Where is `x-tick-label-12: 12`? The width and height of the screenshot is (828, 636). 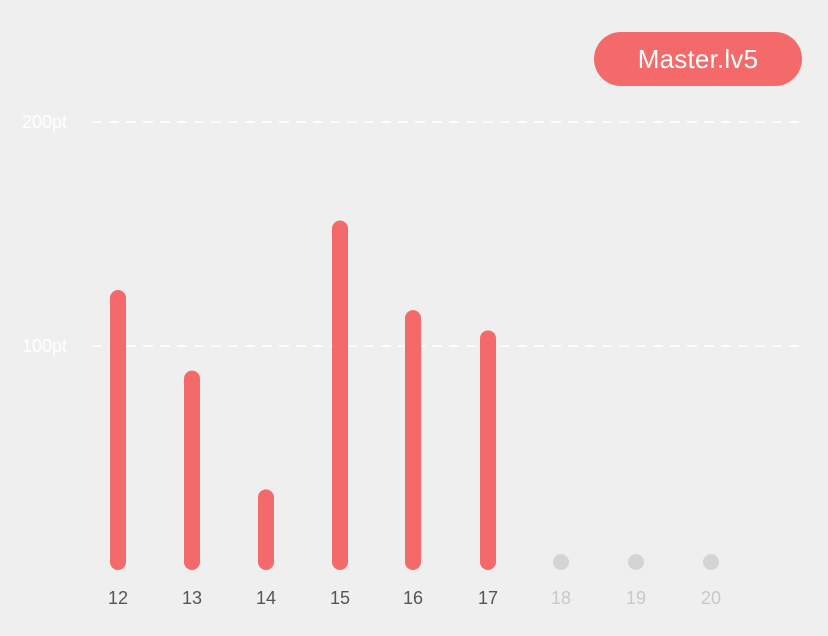
x-tick-label-12: 12 is located at coordinates (118, 598).